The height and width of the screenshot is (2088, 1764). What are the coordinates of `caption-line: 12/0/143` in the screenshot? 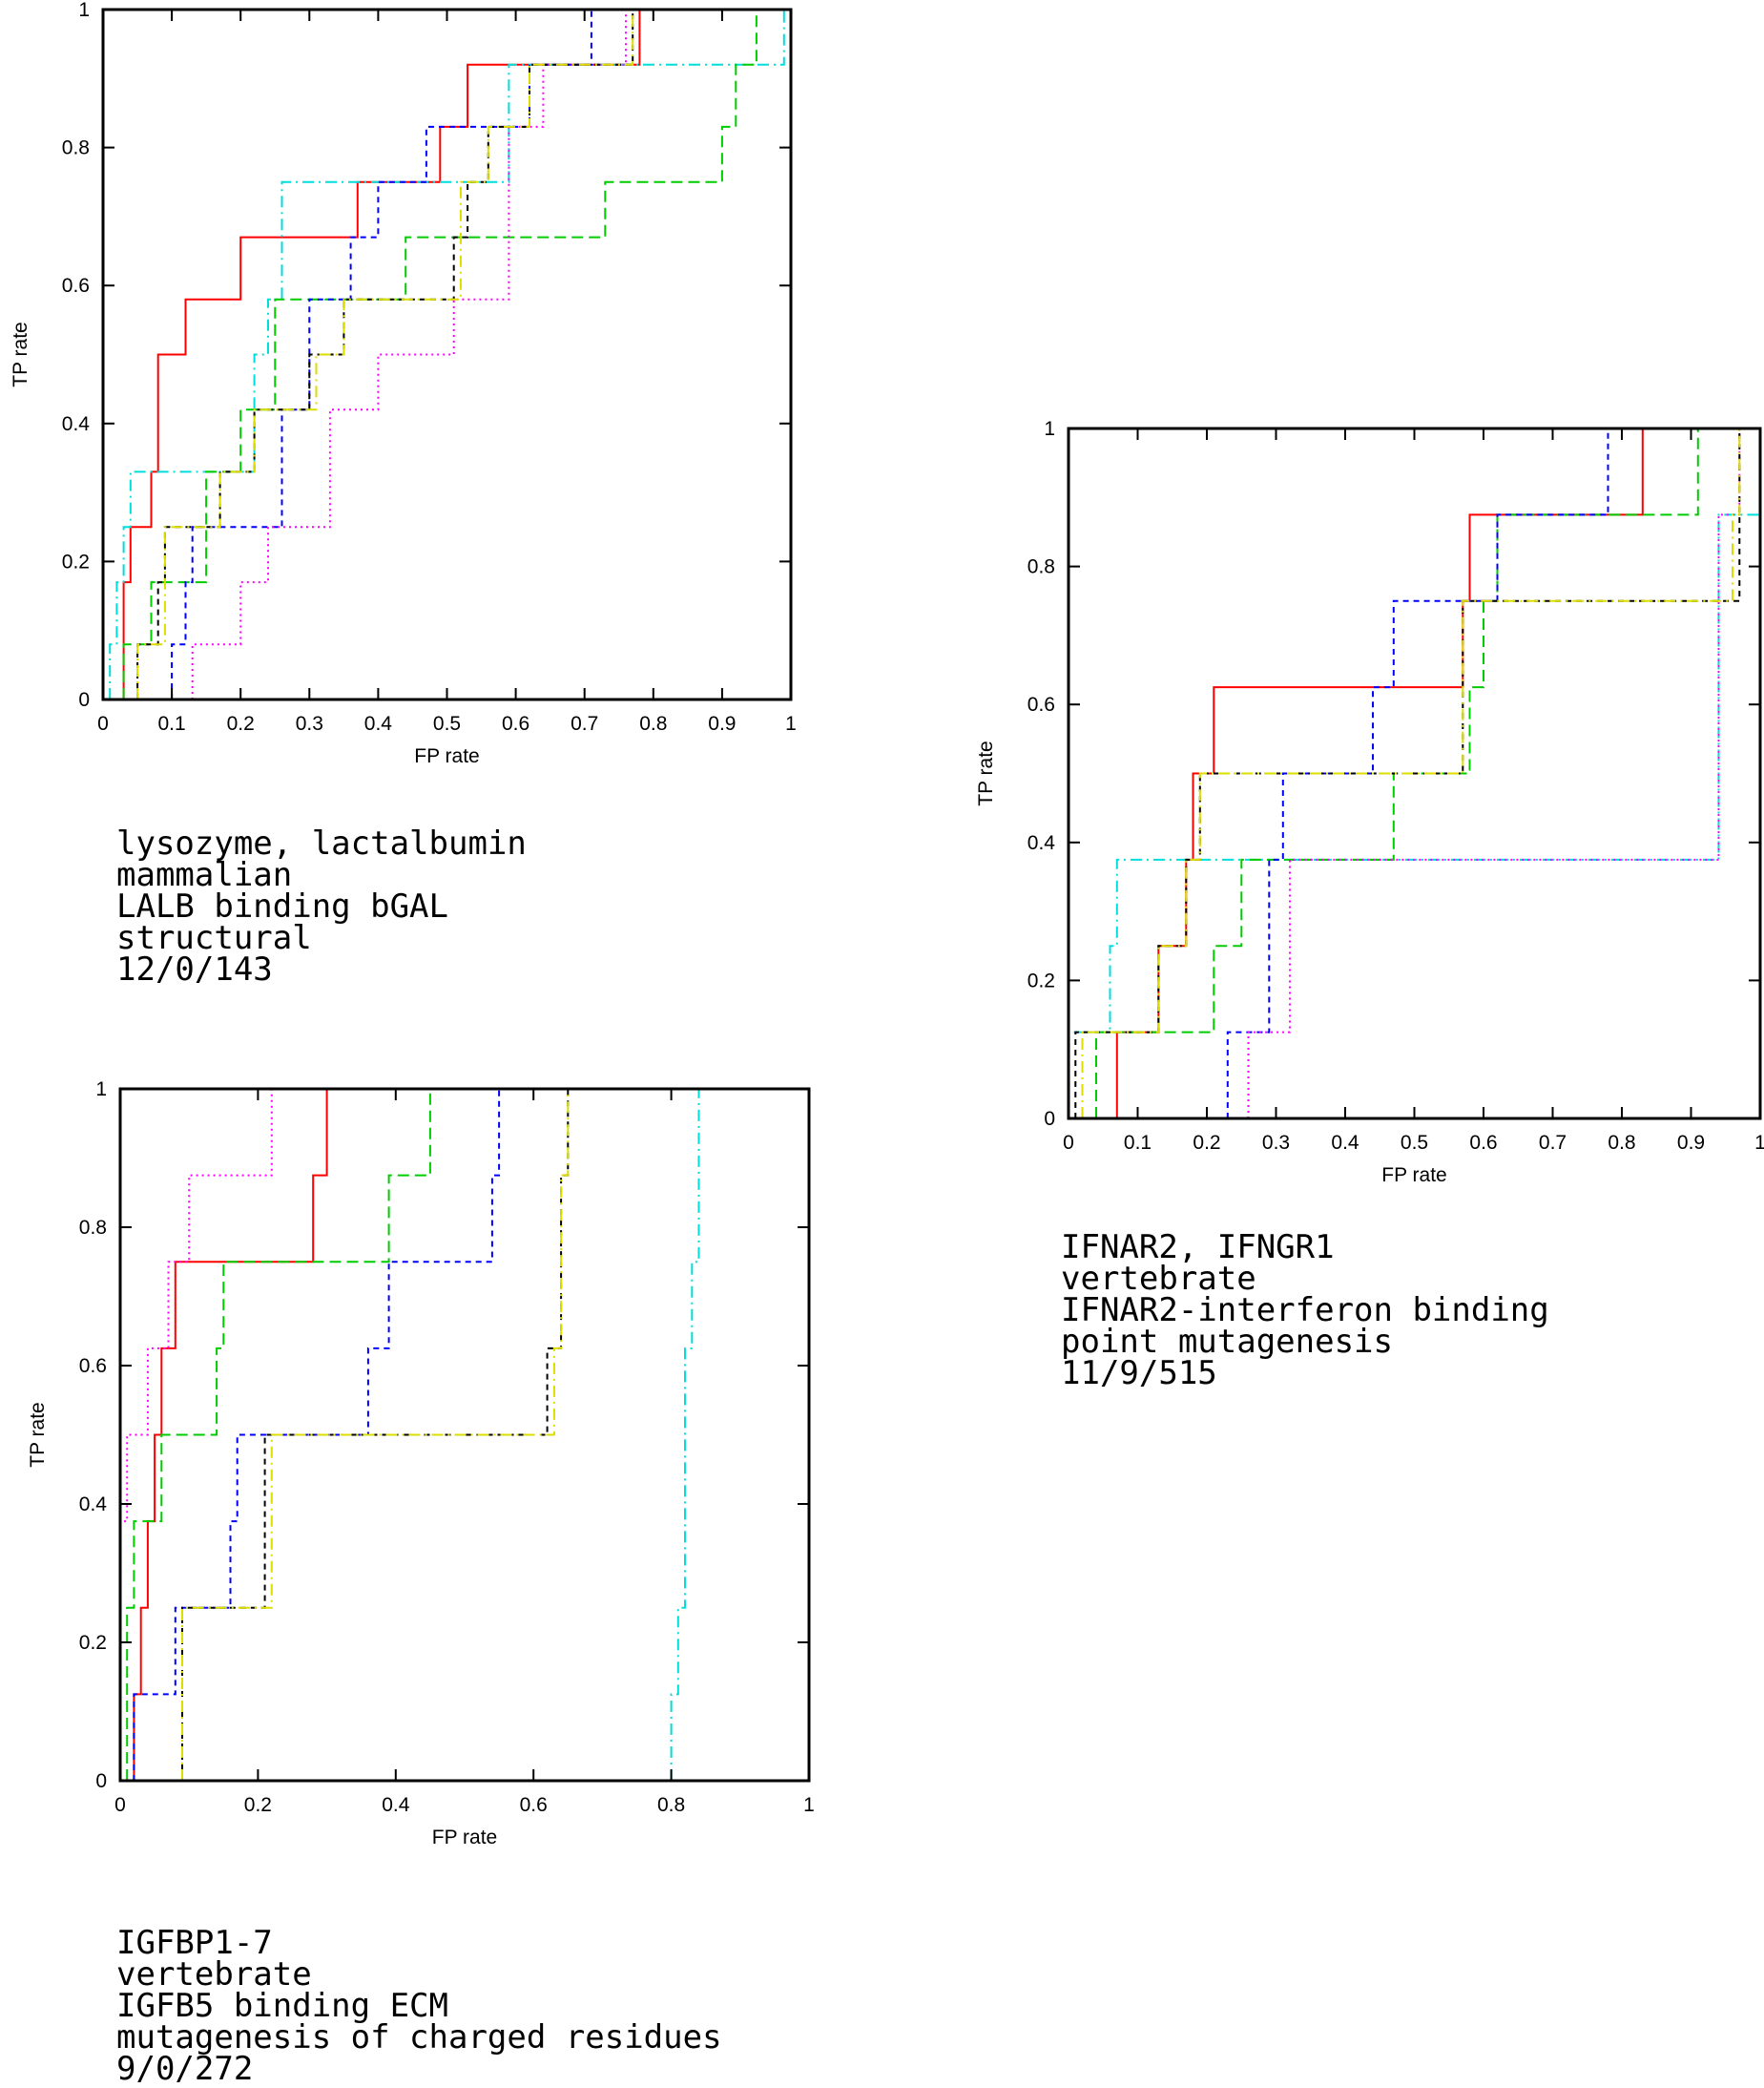 It's located at (194, 969).